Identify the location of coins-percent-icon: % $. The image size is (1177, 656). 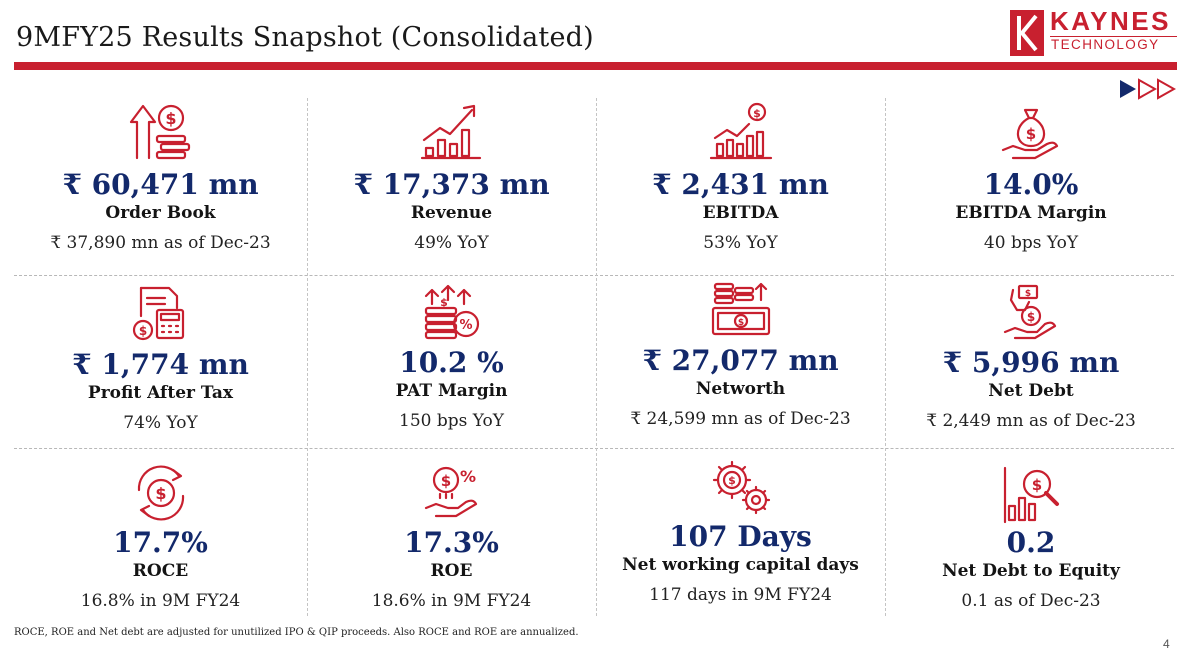
(451, 312).